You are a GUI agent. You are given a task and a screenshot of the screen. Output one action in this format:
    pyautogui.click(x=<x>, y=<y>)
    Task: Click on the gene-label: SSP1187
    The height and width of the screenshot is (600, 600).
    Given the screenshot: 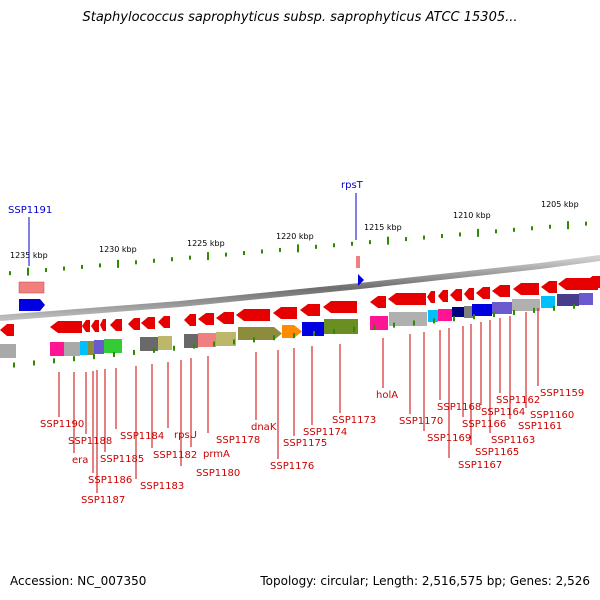 What is the action you would take?
    pyautogui.click(x=103, y=500)
    